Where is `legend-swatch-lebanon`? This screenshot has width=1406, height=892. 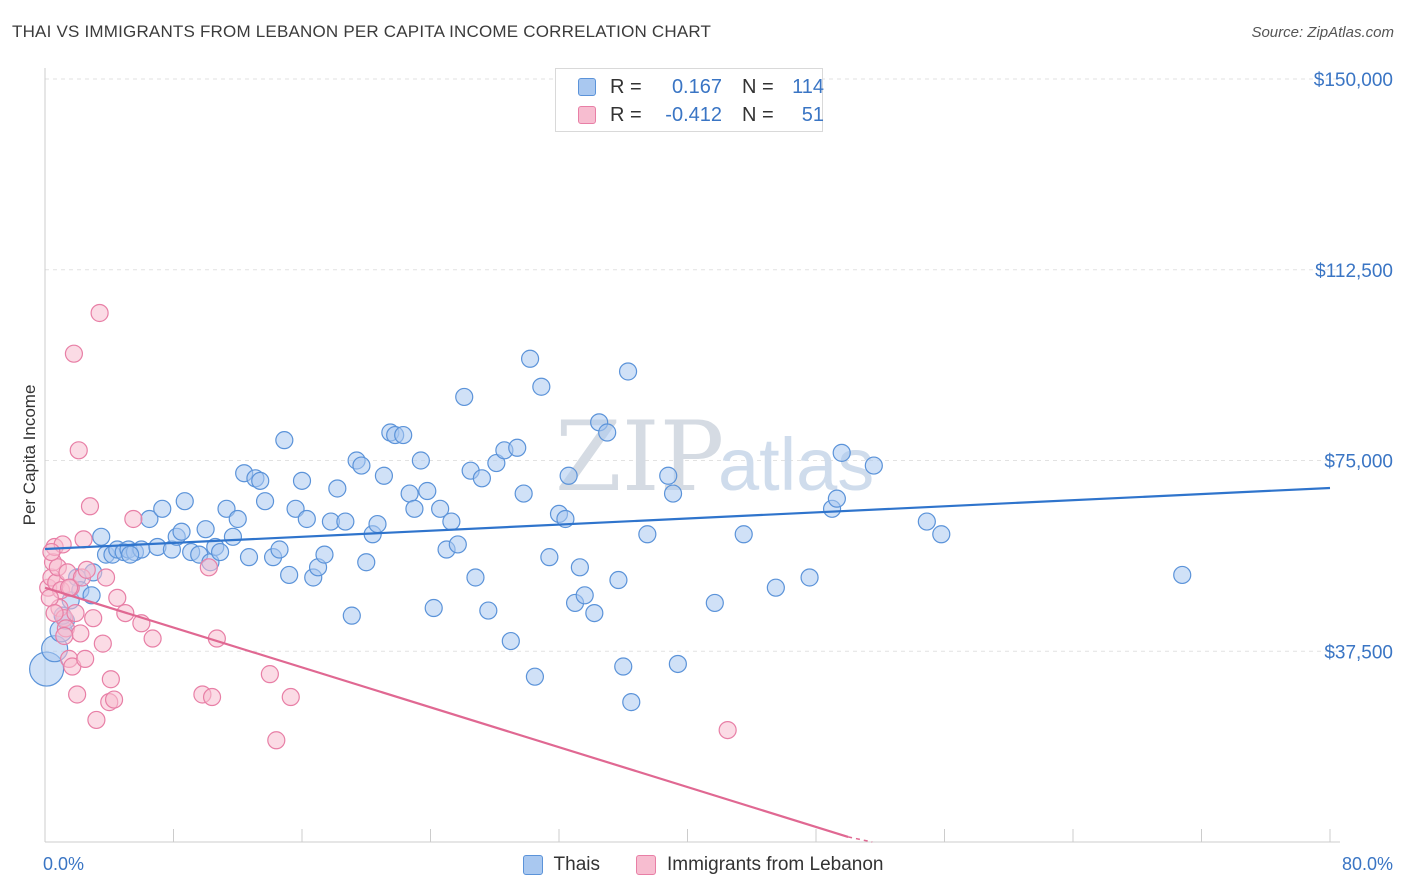
legend-swatch-lebanon is located at coordinates (645, 865).